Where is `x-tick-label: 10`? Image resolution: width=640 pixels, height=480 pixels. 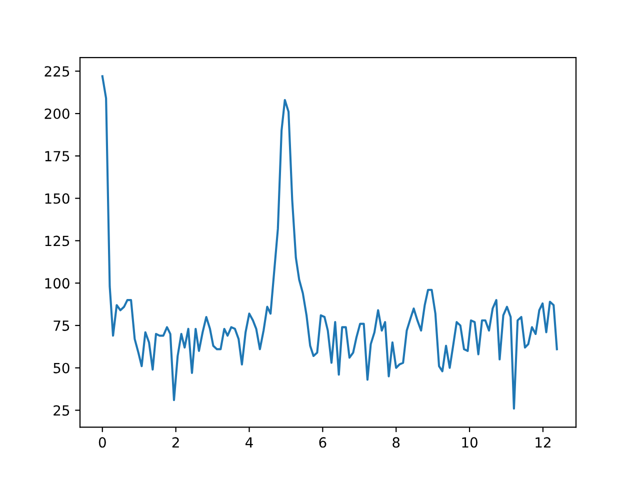 x-tick-label: 10 is located at coordinates (470, 442).